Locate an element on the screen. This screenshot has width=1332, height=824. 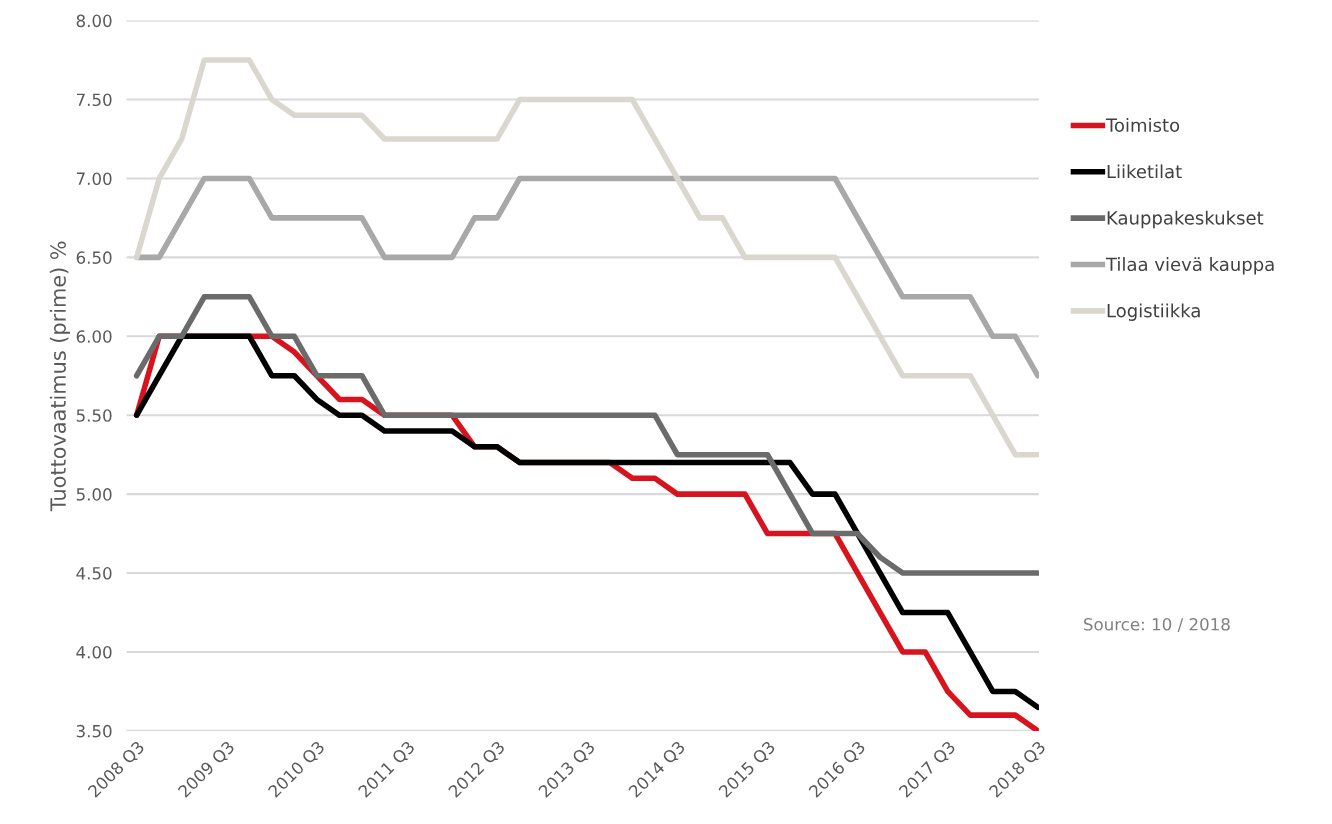
legend-label: Logistiikka is located at coordinates (1153, 312).